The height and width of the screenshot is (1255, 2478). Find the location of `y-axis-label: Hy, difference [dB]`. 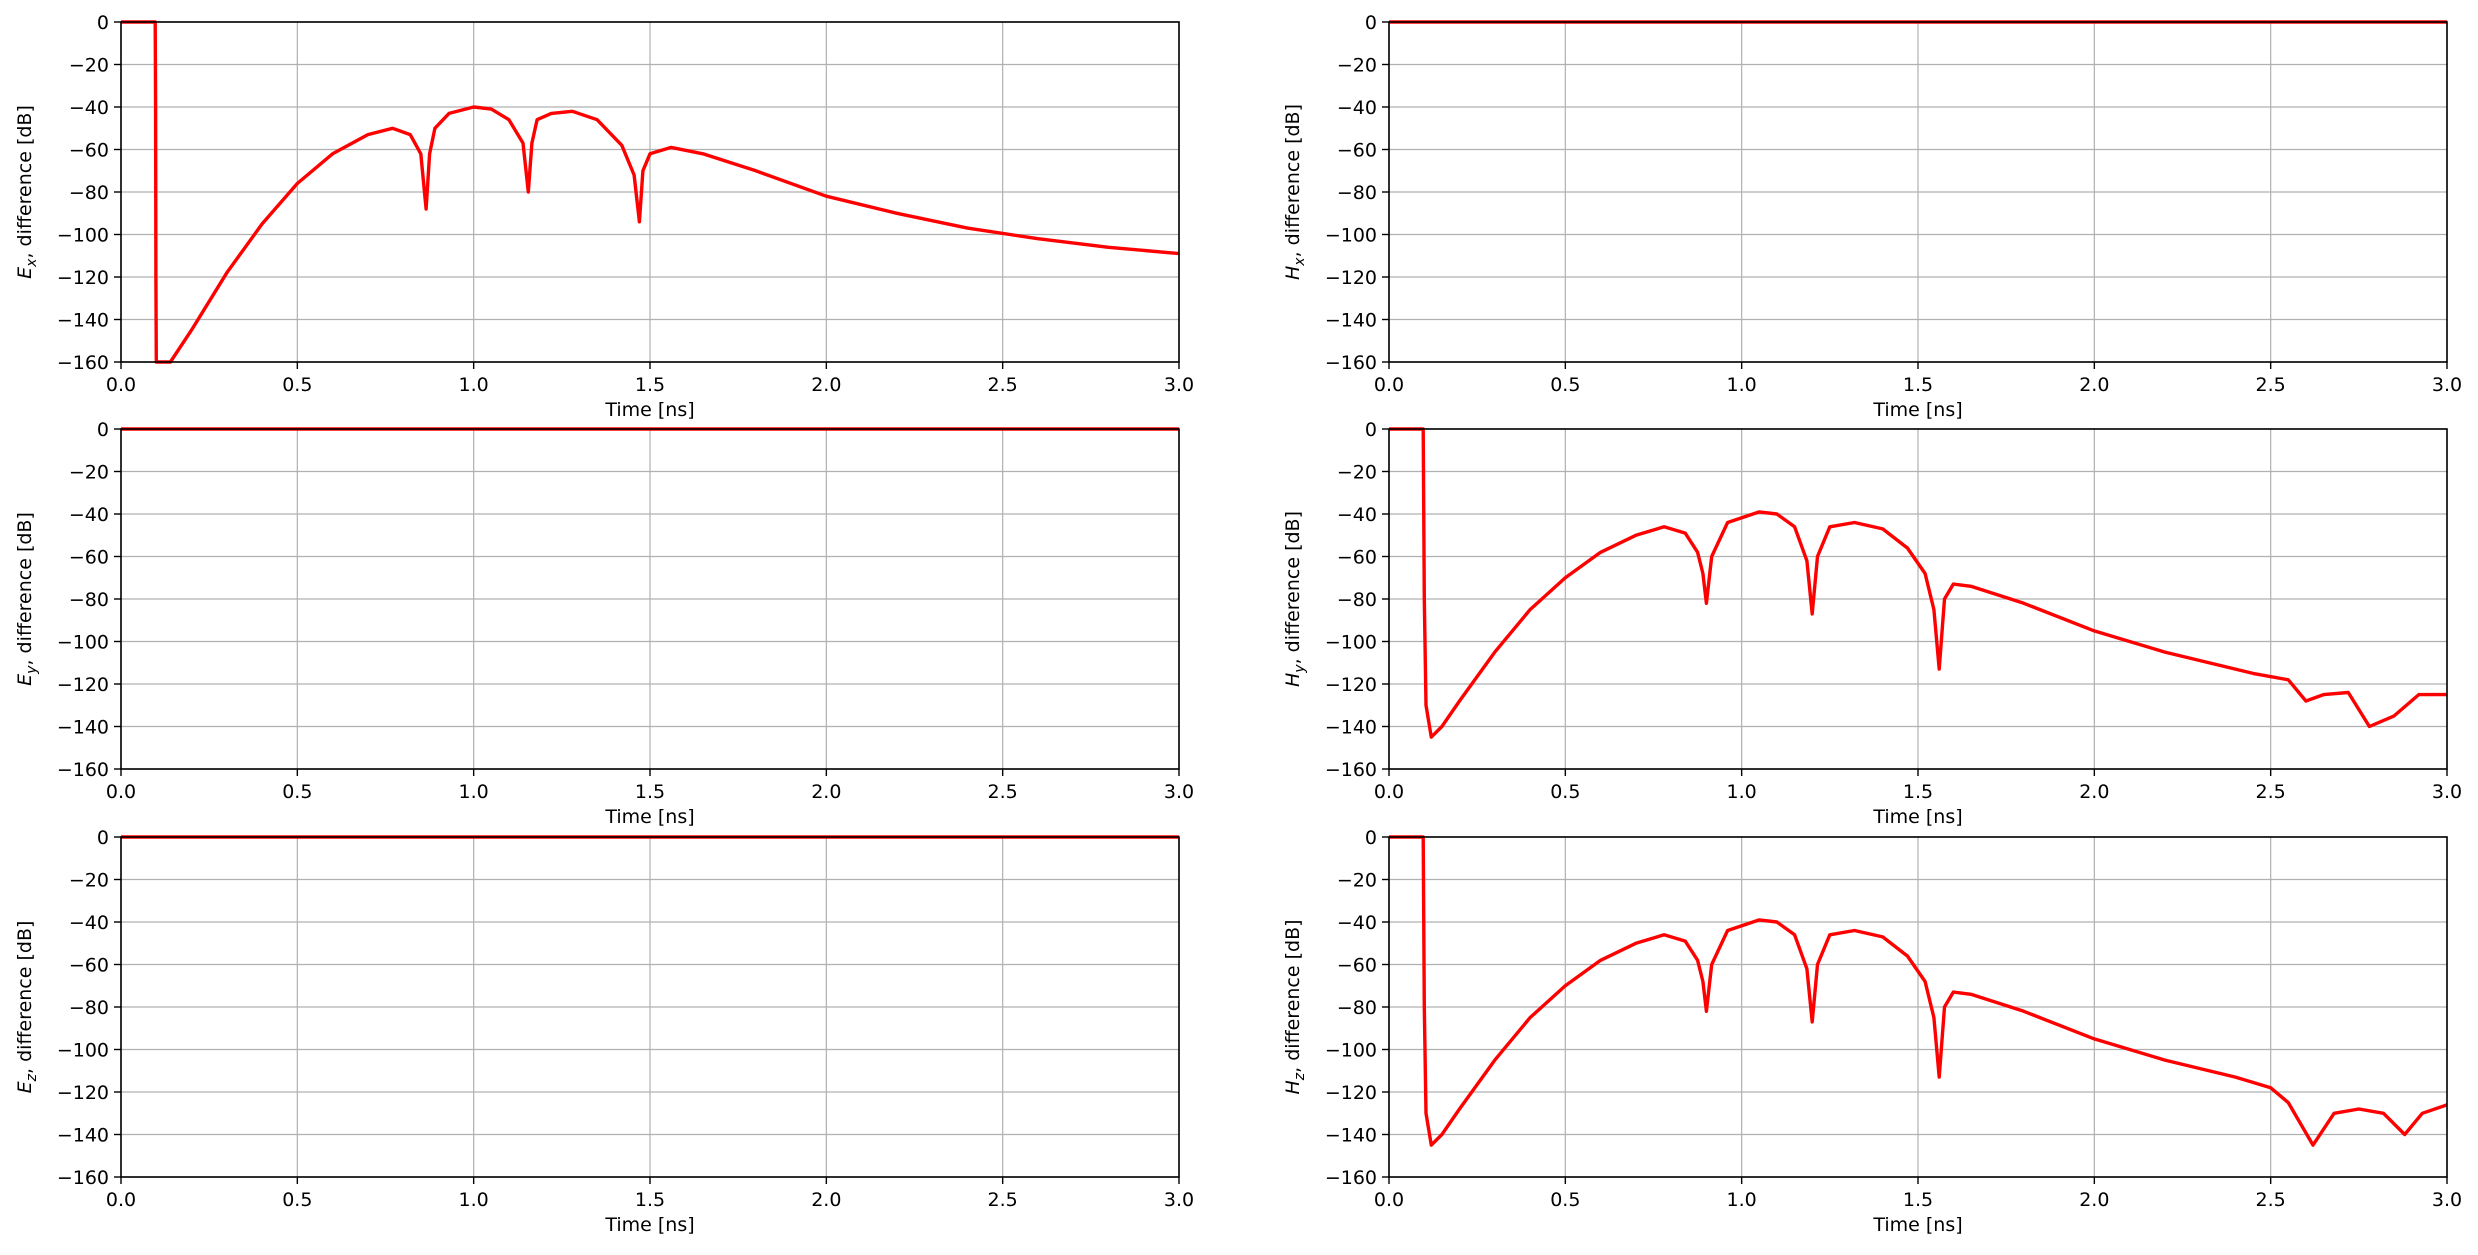

y-axis-label: Hy, difference [dB] is located at coordinates (1295, 599).